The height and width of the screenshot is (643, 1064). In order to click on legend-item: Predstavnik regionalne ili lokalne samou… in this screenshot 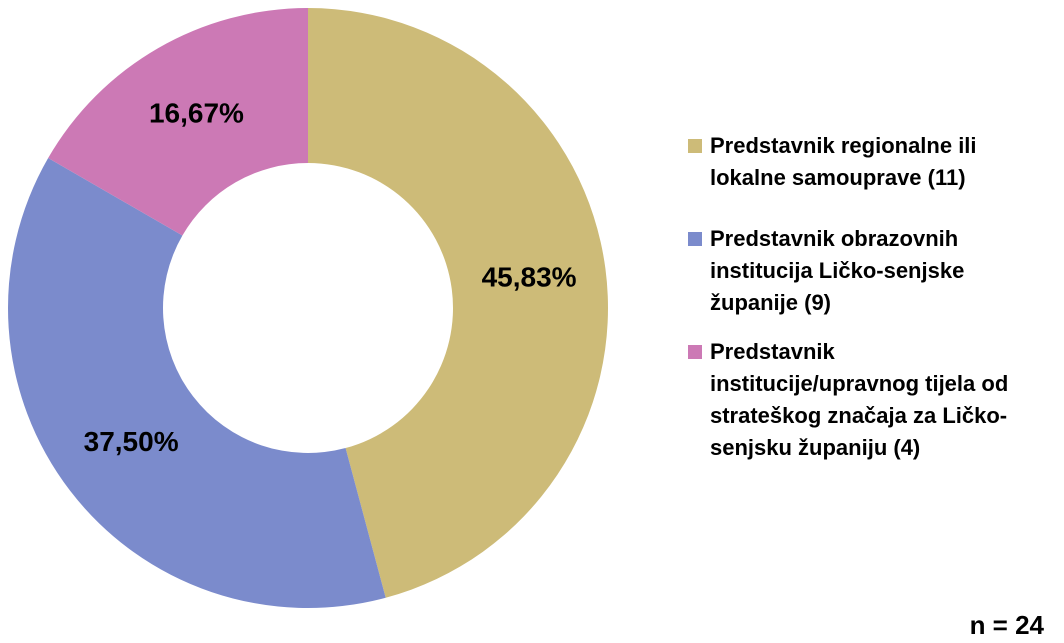, I will do `click(868, 162)`.